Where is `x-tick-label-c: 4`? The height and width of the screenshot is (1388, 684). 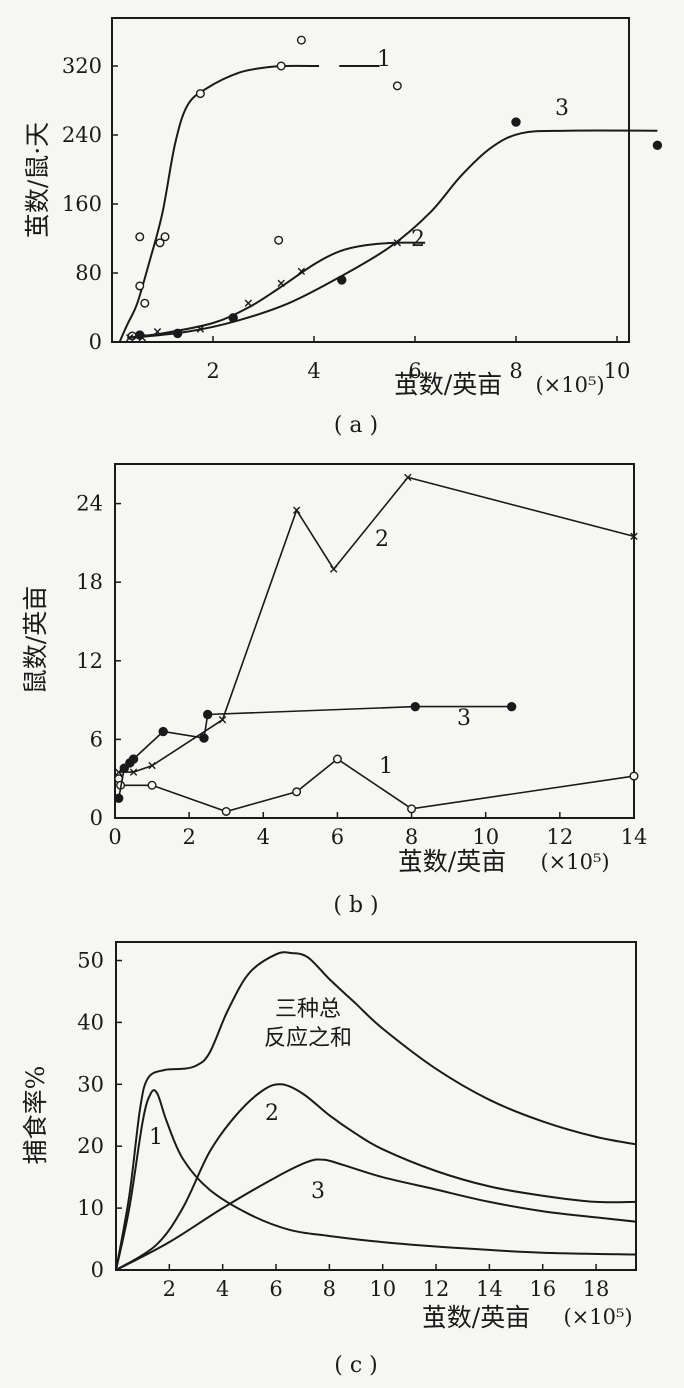 x-tick-label-c: 4 is located at coordinates (222, 1289).